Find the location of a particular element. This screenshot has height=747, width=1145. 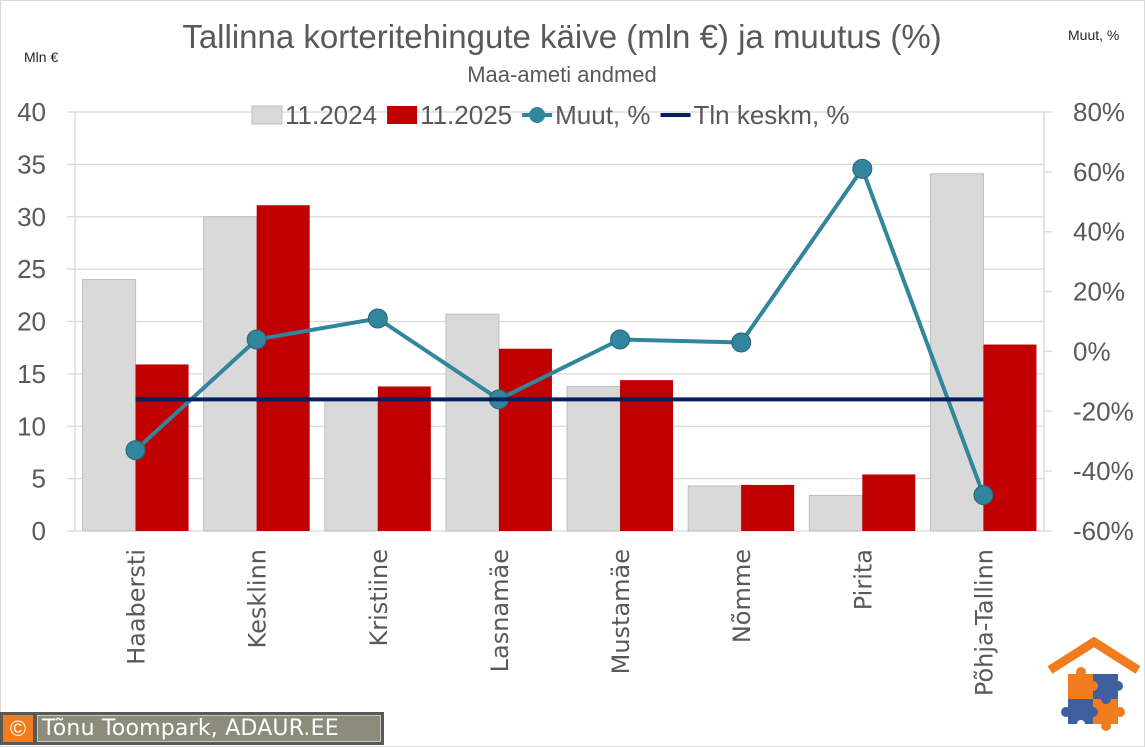

y-axis-tick-label: 35 is located at coordinates (31, 164).